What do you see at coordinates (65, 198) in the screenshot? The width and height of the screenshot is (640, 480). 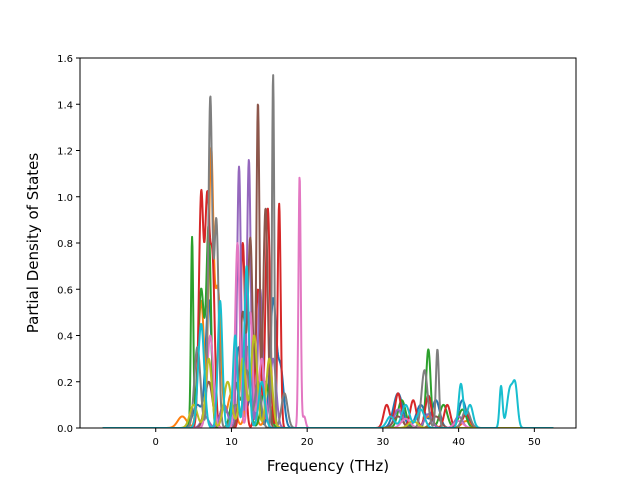 I see `y-tick-label: 1.0` at bounding box center [65, 198].